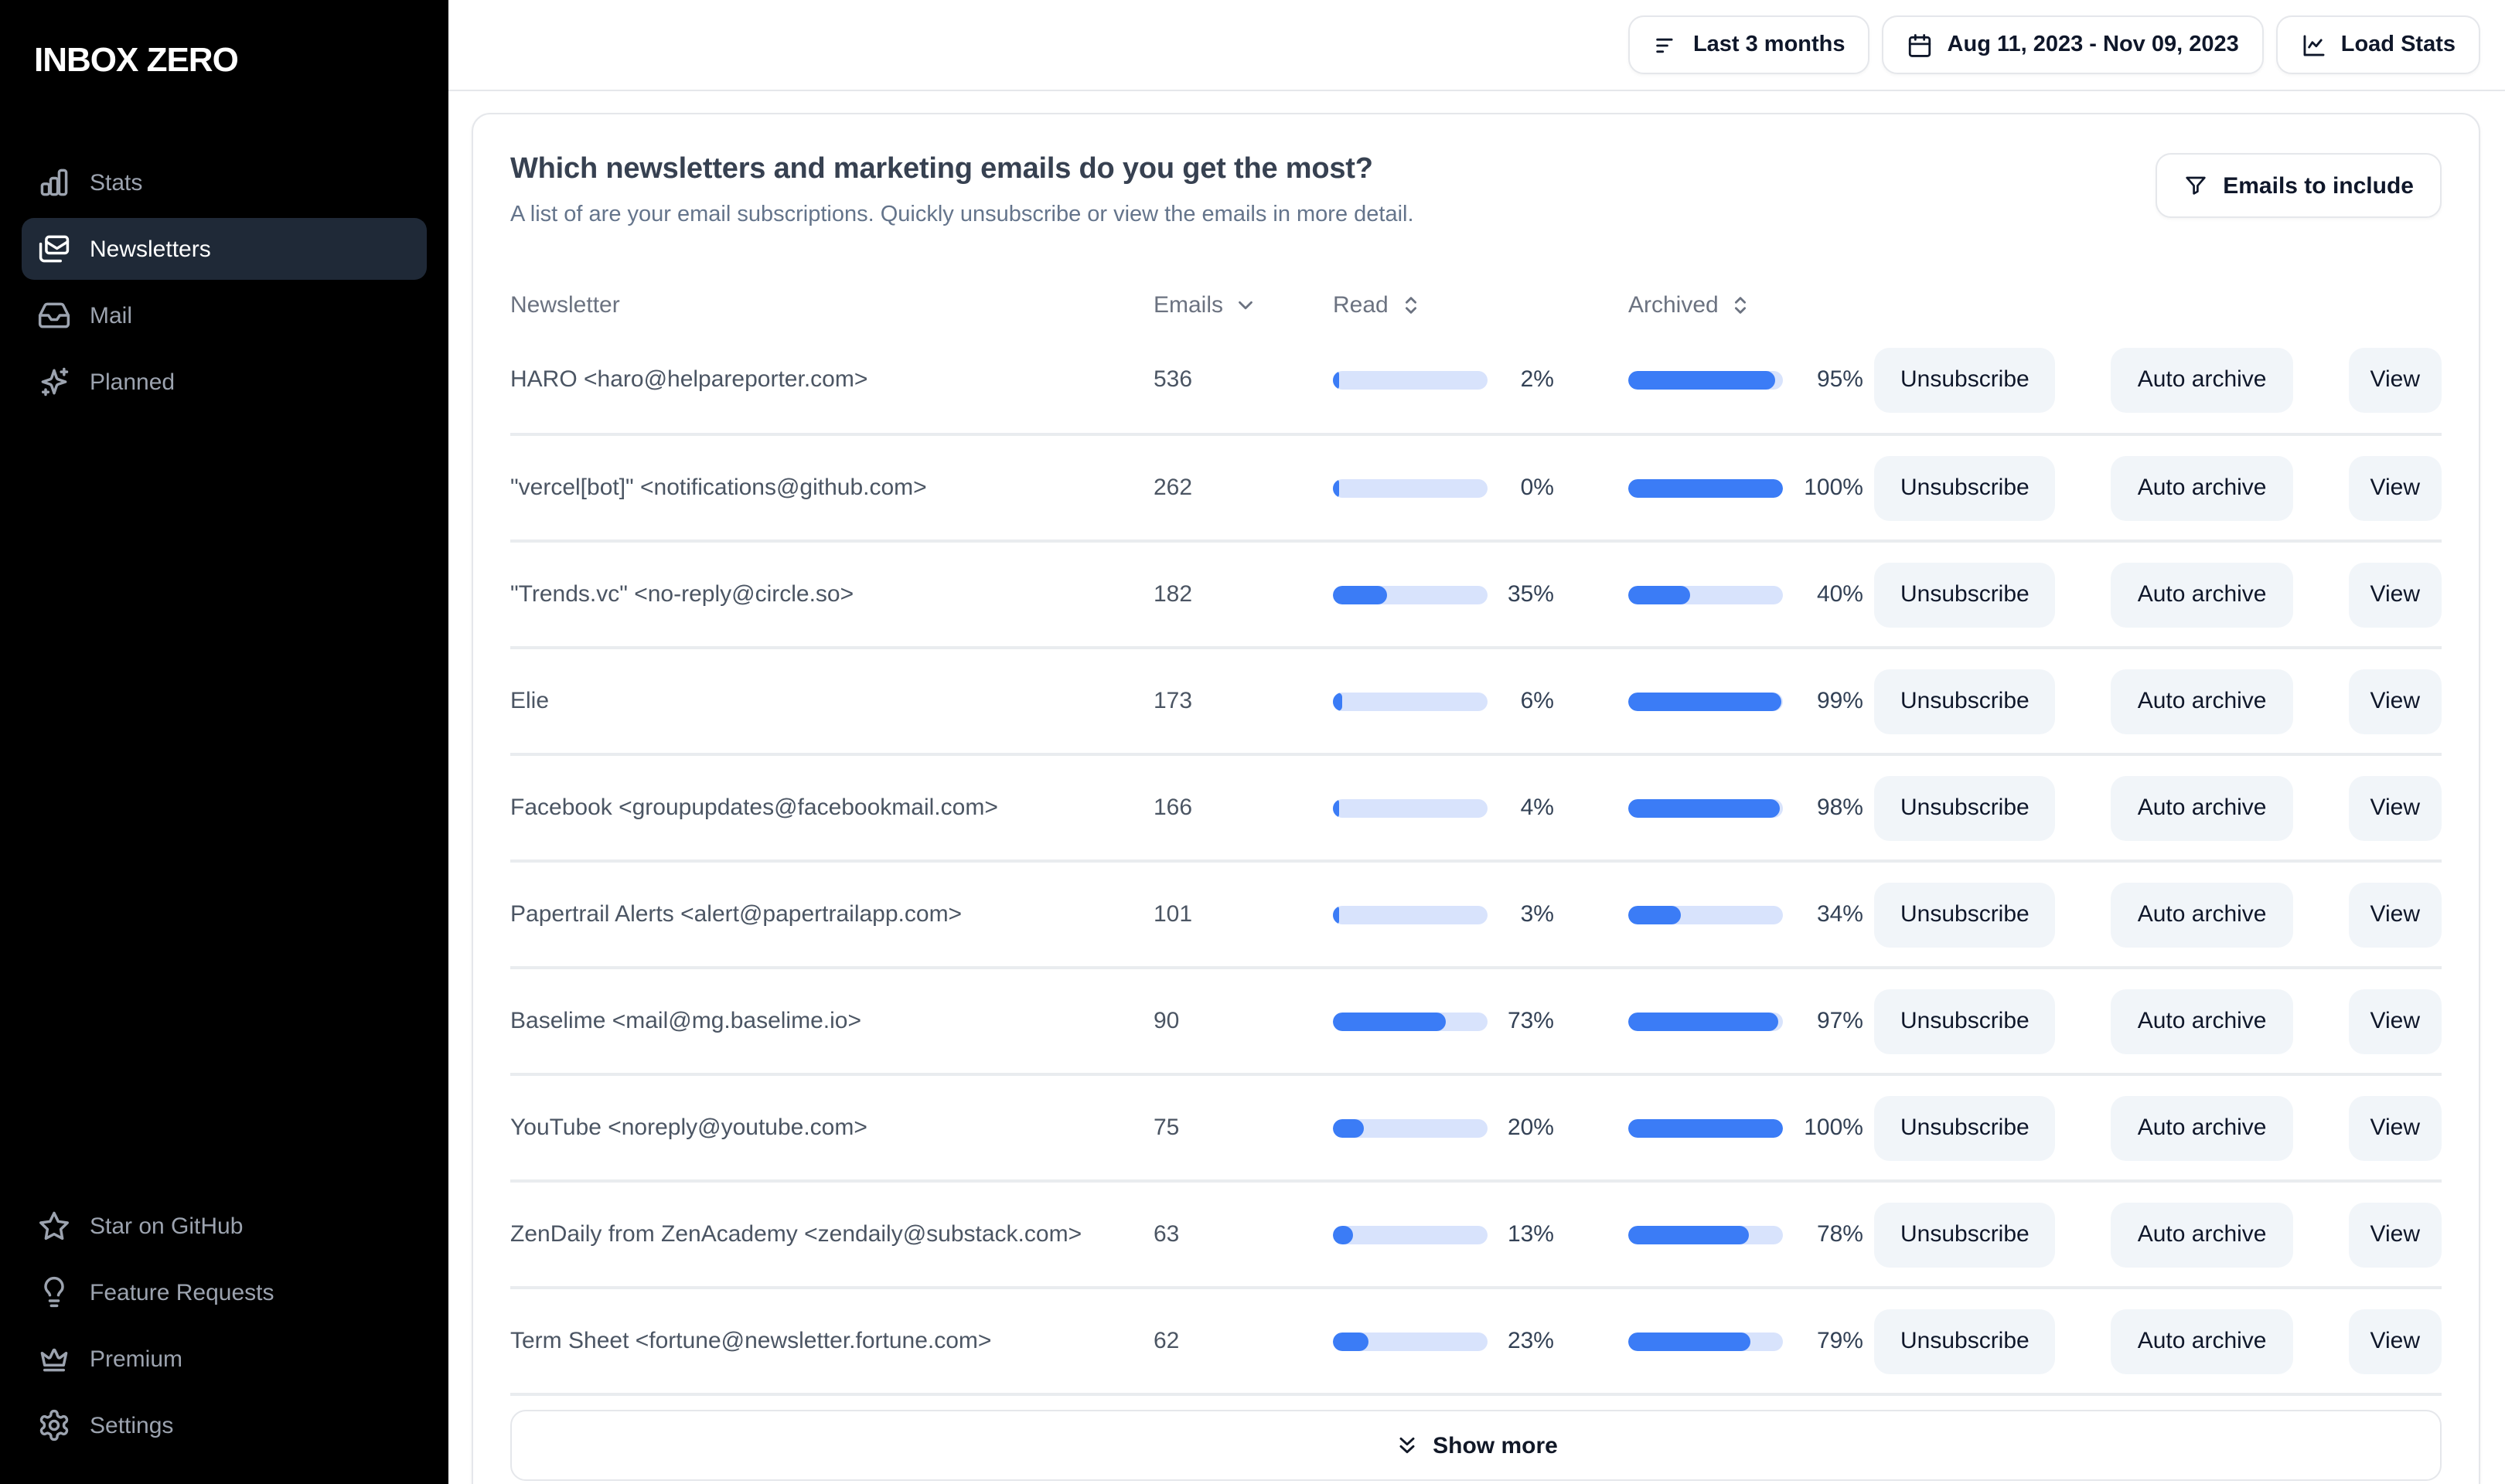 The width and height of the screenshot is (2505, 1484). Describe the element at coordinates (2318, 185) in the screenshot. I see `emails-to-include-label: Emails to include` at that location.